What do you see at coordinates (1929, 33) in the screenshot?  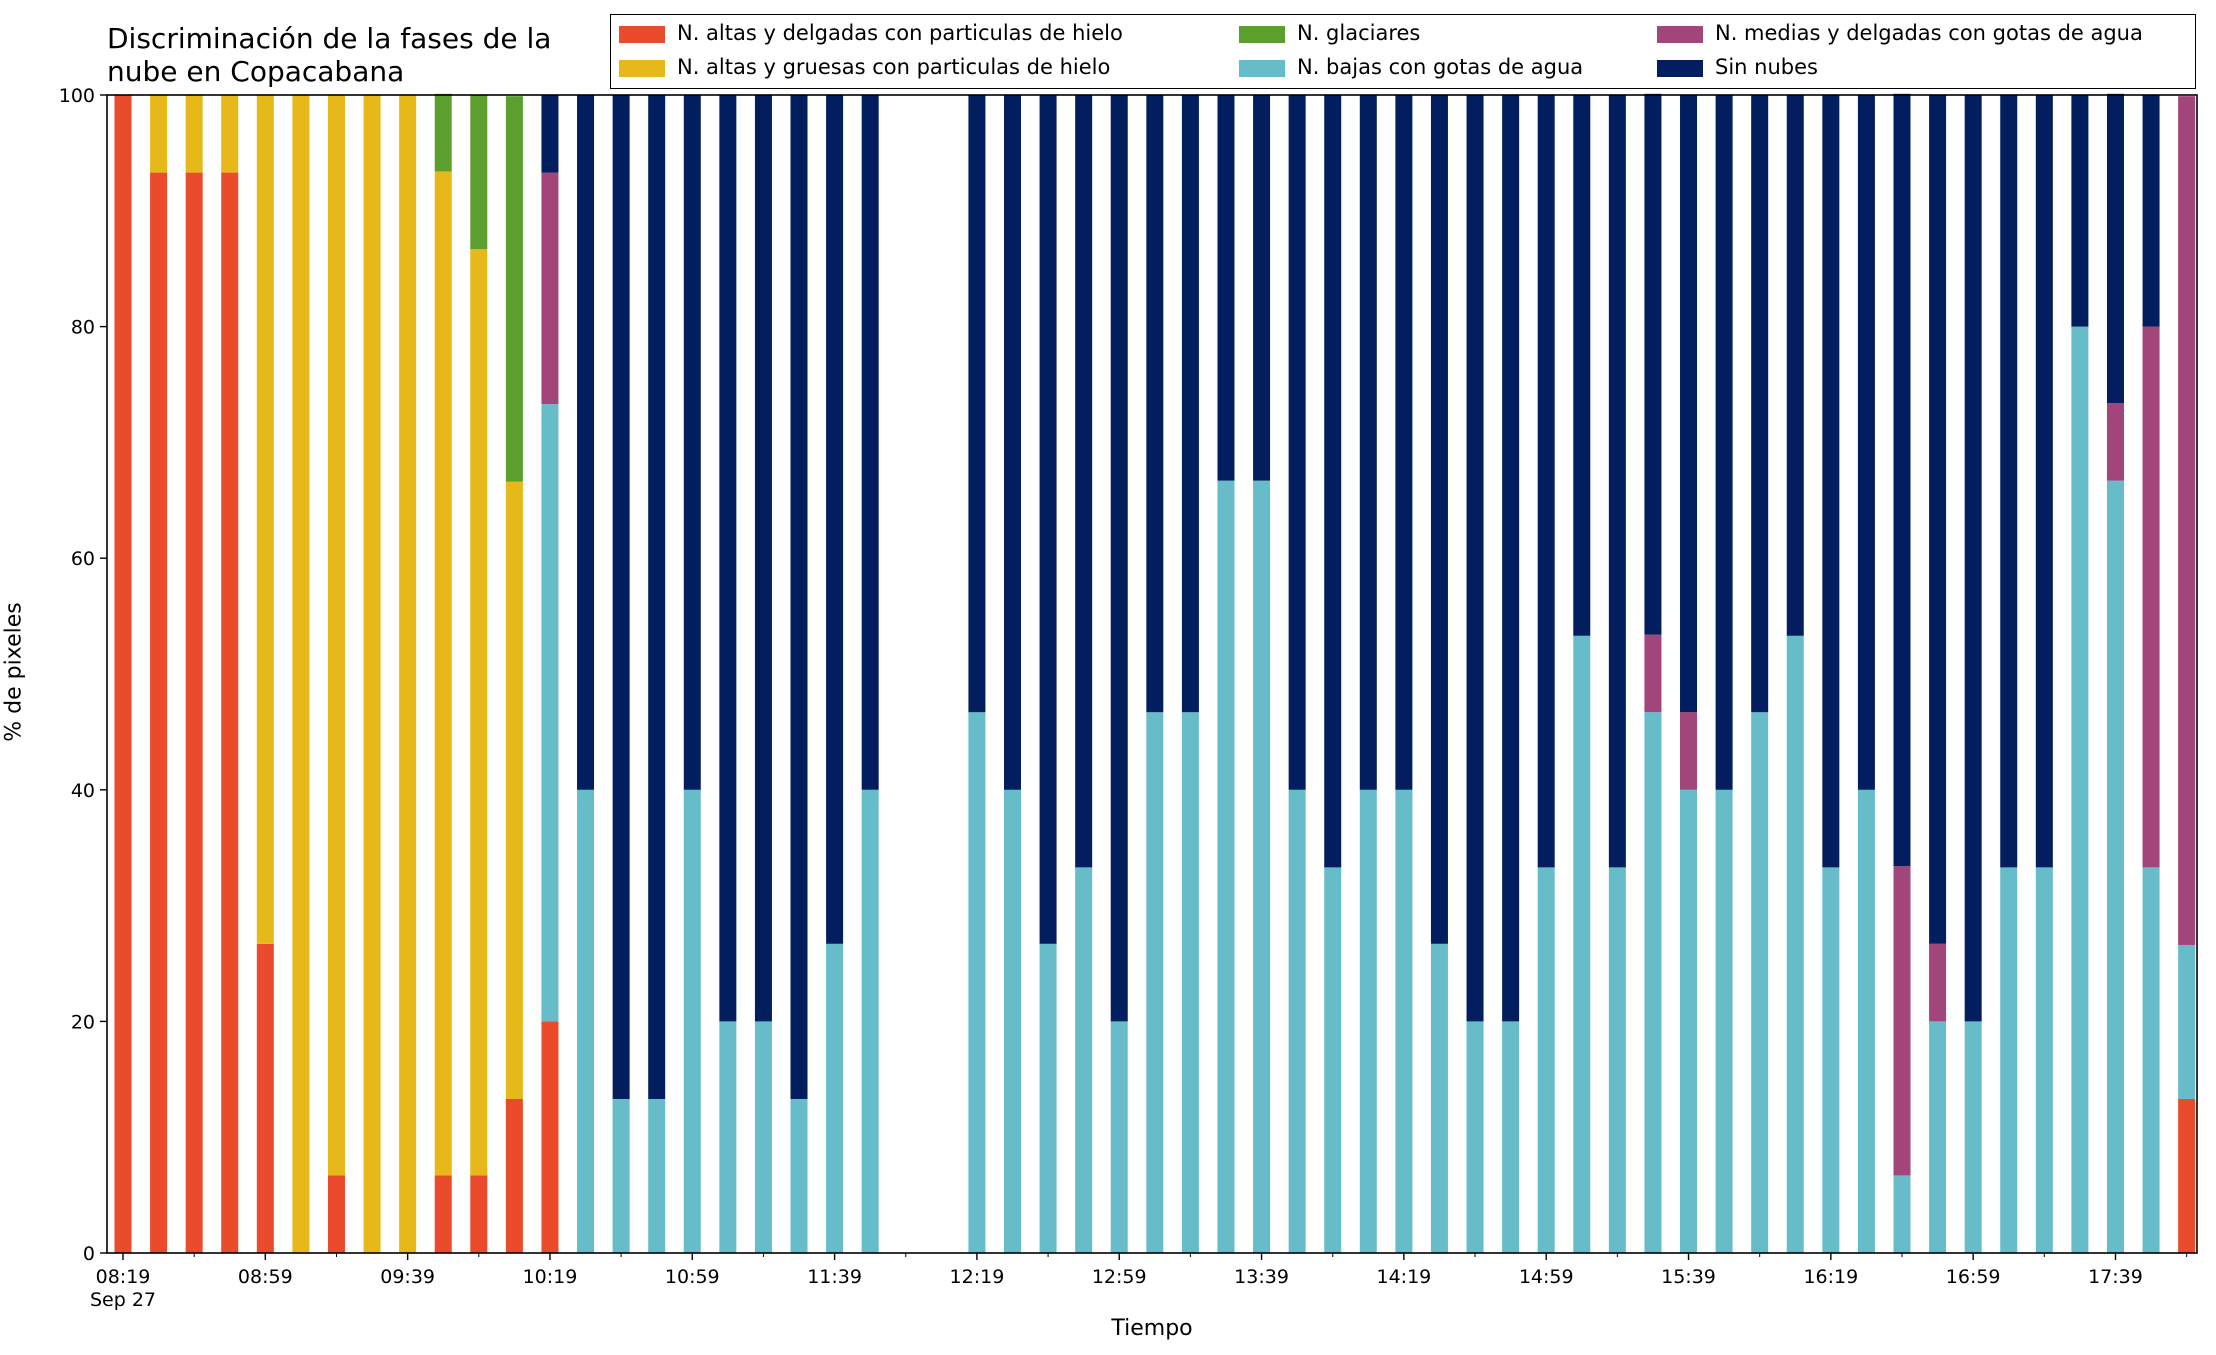 I see `legend-label: N. medias y delgadas con gotas de agua` at bounding box center [1929, 33].